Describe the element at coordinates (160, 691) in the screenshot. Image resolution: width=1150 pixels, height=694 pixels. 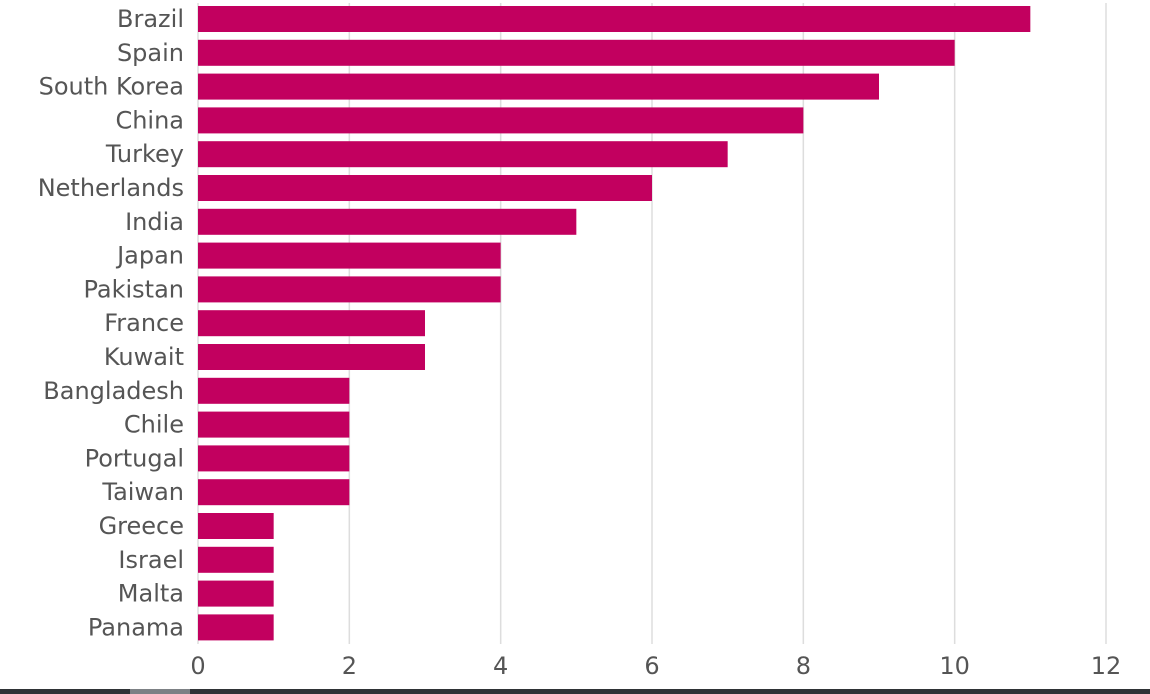
I see `window-bottom-bar-highlight` at that location.